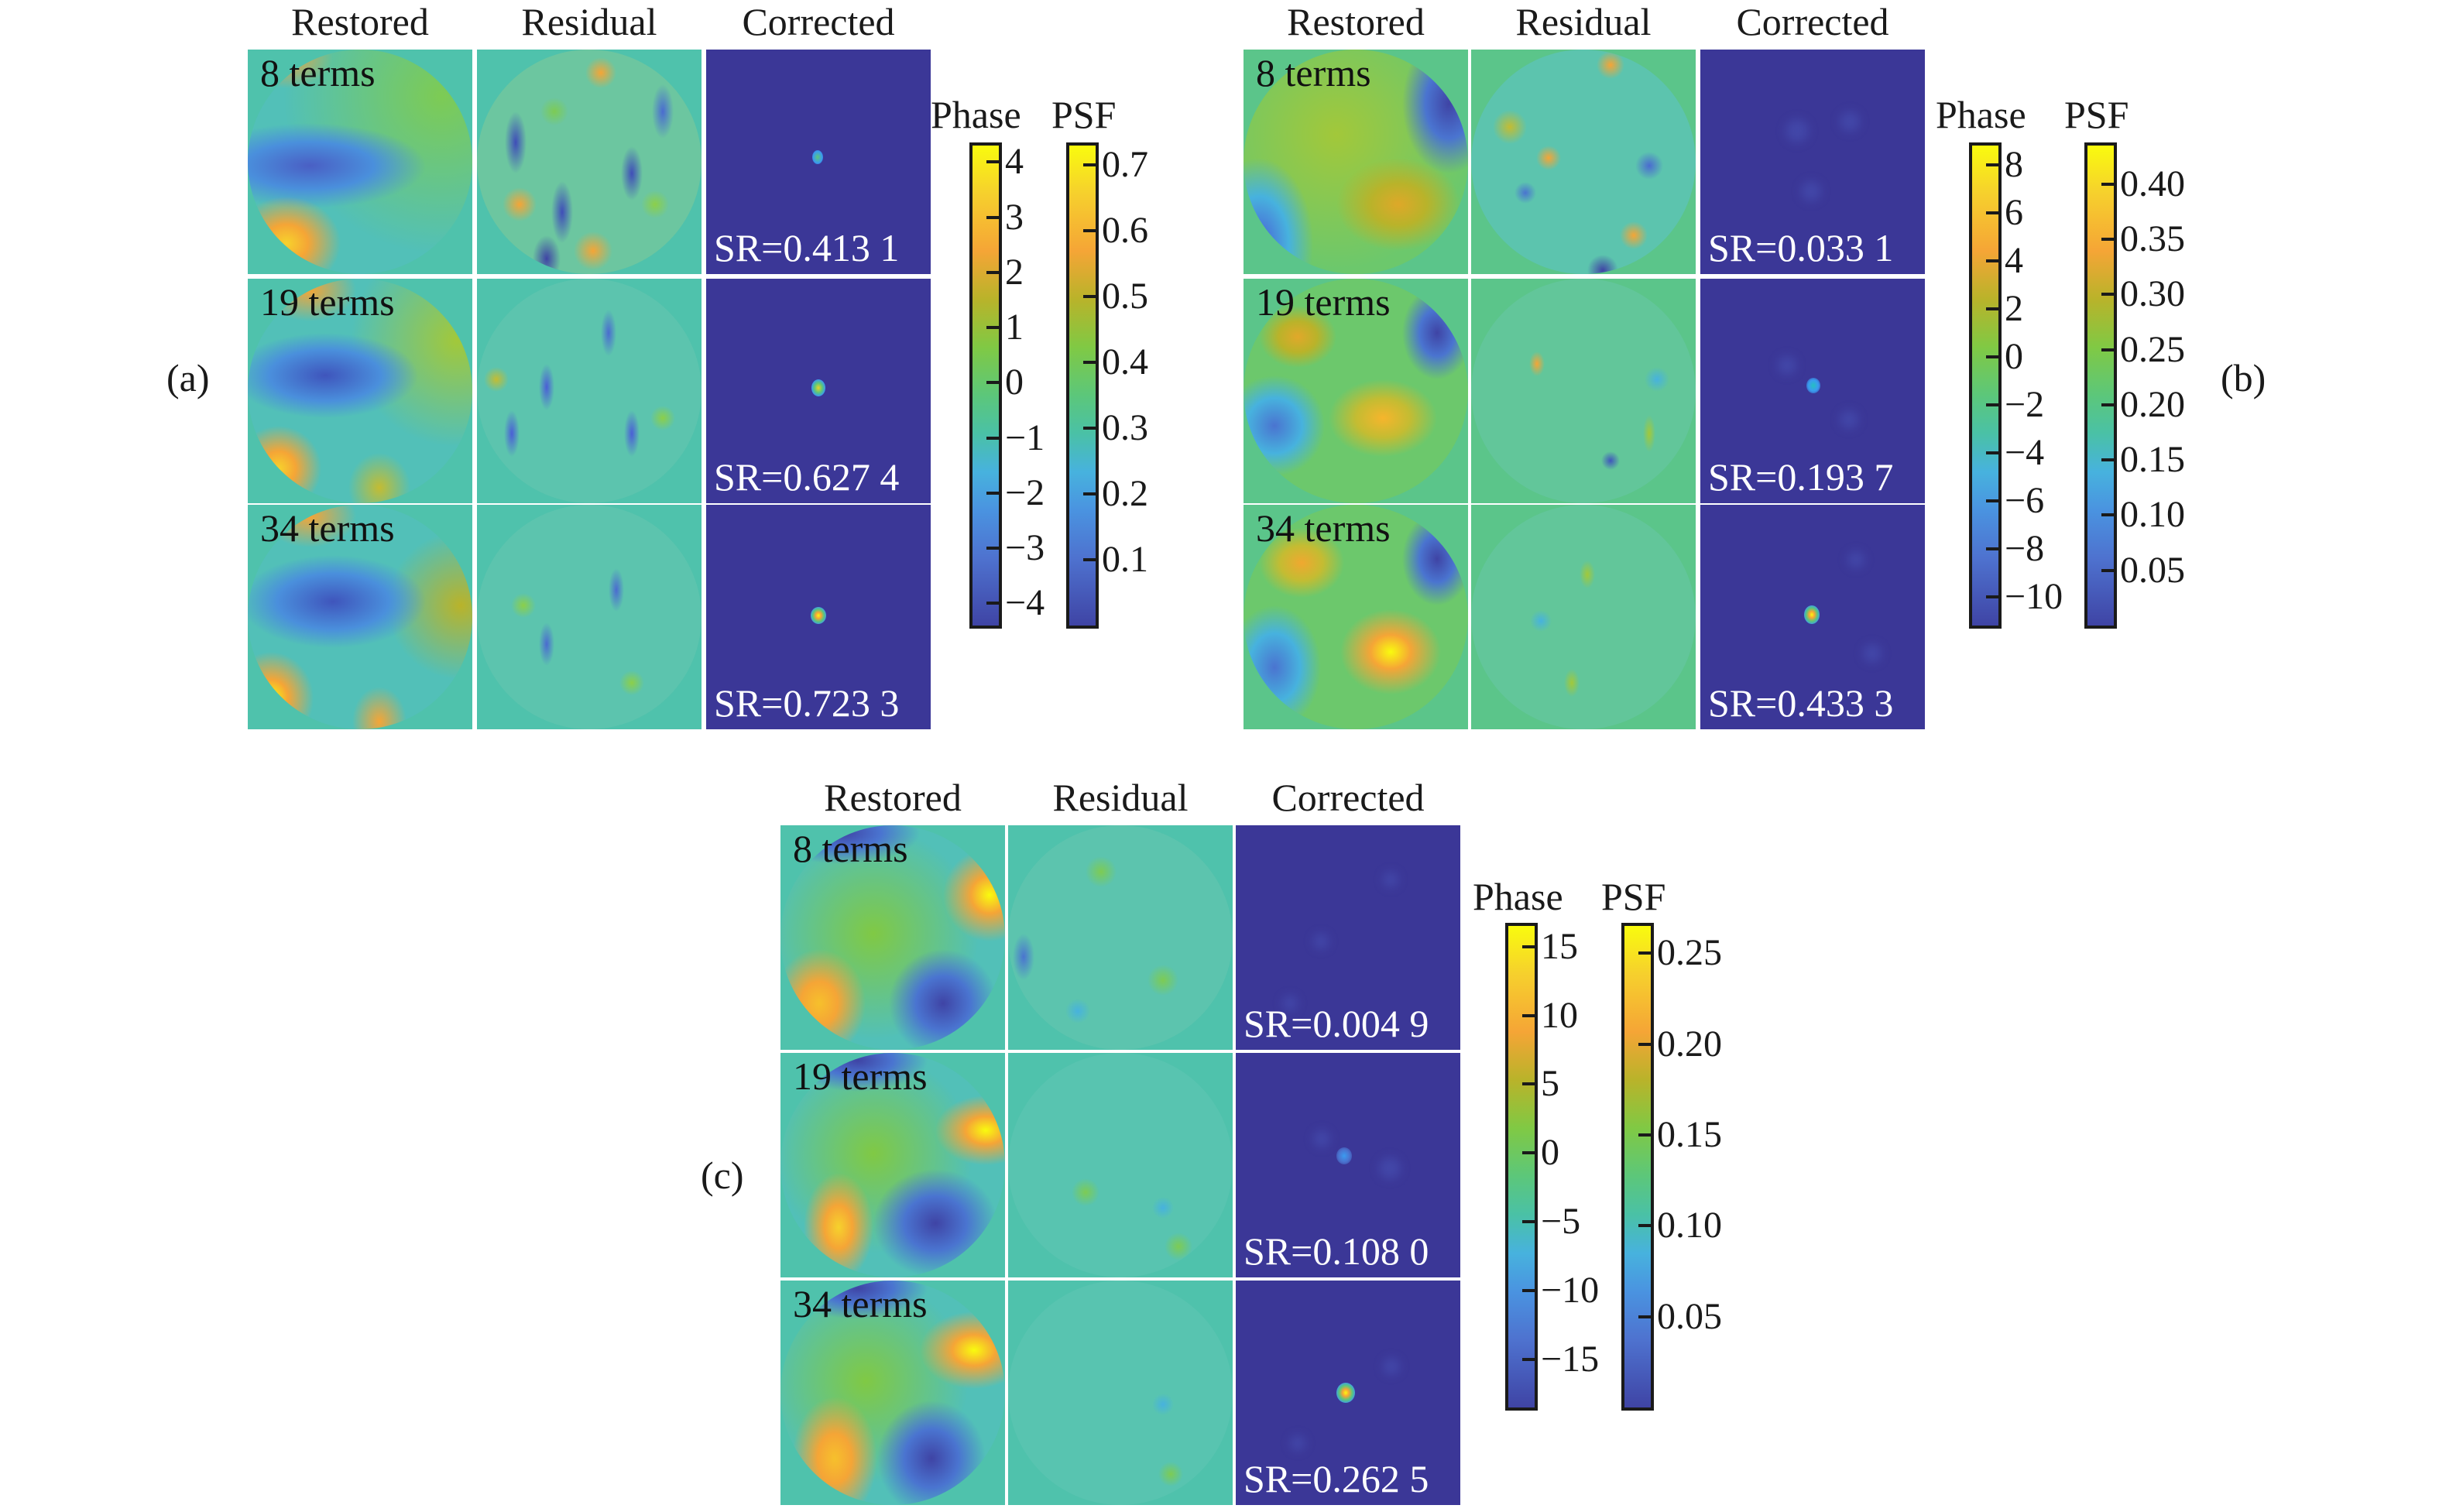 The image size is (2439, 1512). What do you see at coordinates (2025, 500) in the screenshot?
I see `colorbar-tick-label: −6` at bounding box center [2025, 500].